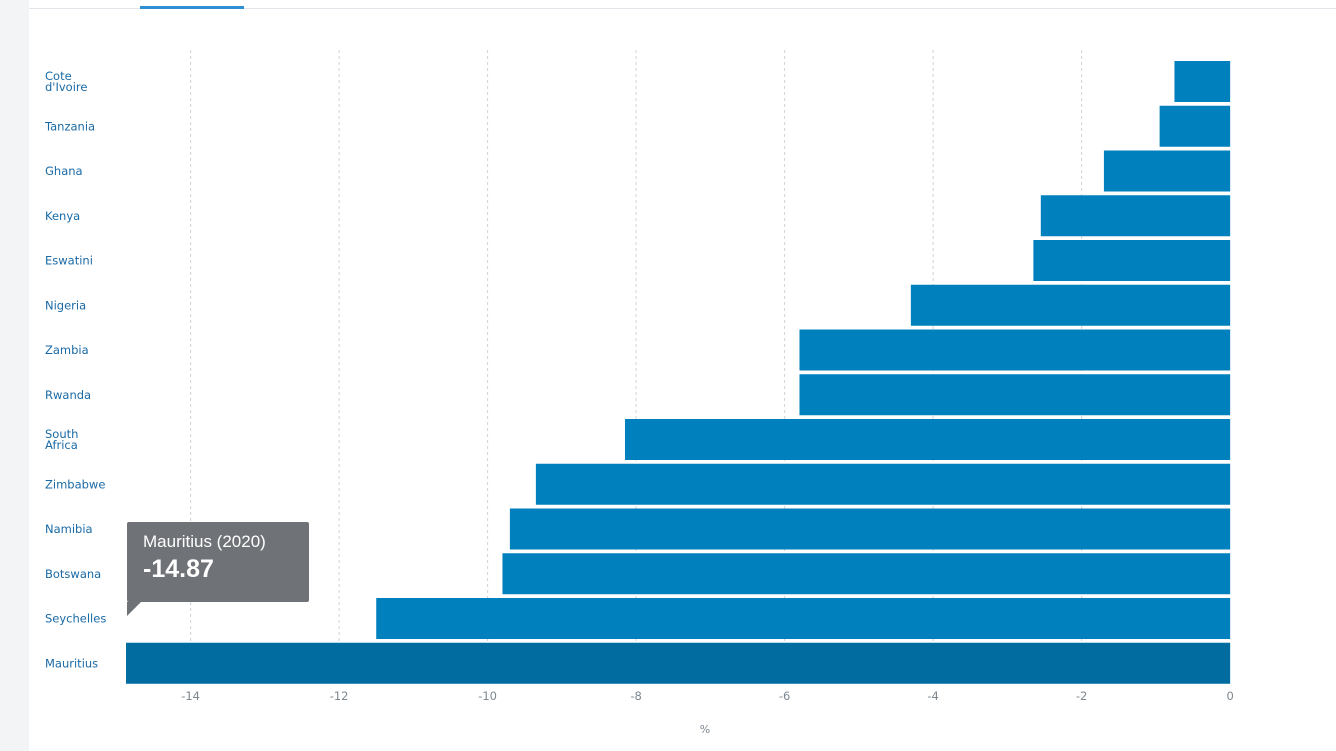 This screenshot has width=1336, height=751. Describe the element at coordinates (67, 350) in the screenshot. I see `category-label: Zambia` at that location.